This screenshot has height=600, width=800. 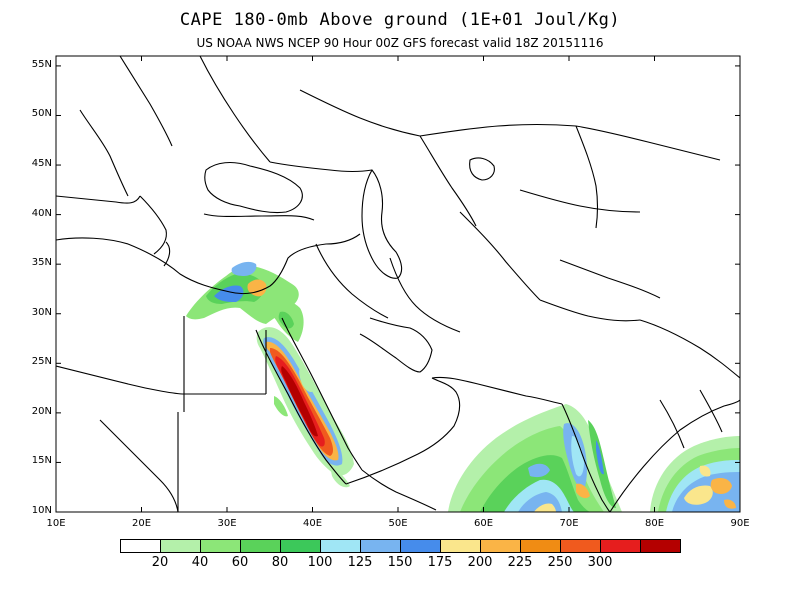 What do you see at coordinates (560, 562) in the screenshot?
I see `colorbar-label: 250` at bounding box center [560, 562].